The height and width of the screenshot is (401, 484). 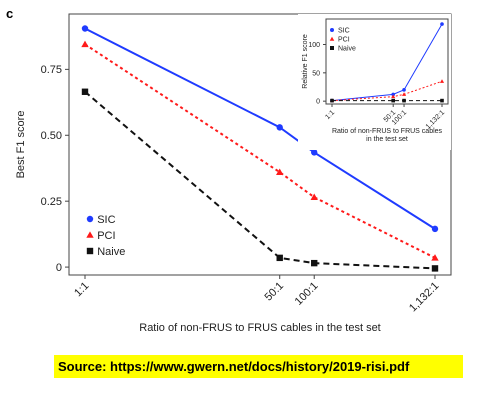 What do you see at coordinates (387, 131) in the screenshot?
I see `inset-x-axis-label: Ratio of non-FRUS to FRUS cables` at bounding box center [387, 131].